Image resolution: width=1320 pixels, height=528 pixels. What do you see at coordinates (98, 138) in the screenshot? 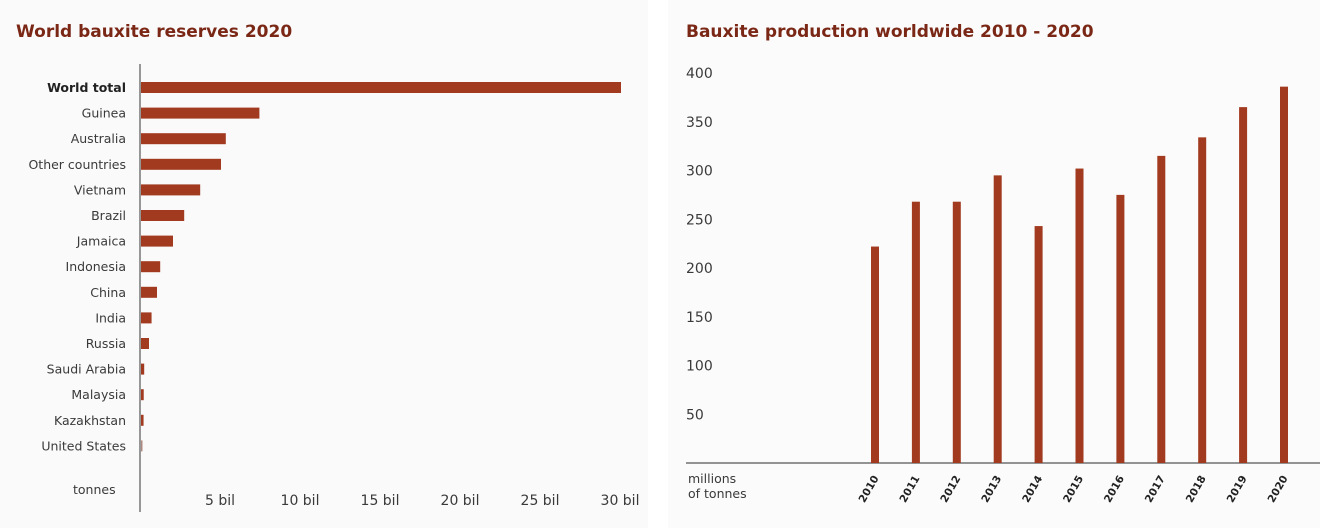
I see `reserves-category-label: Australia` at bounding box center [98, 138].